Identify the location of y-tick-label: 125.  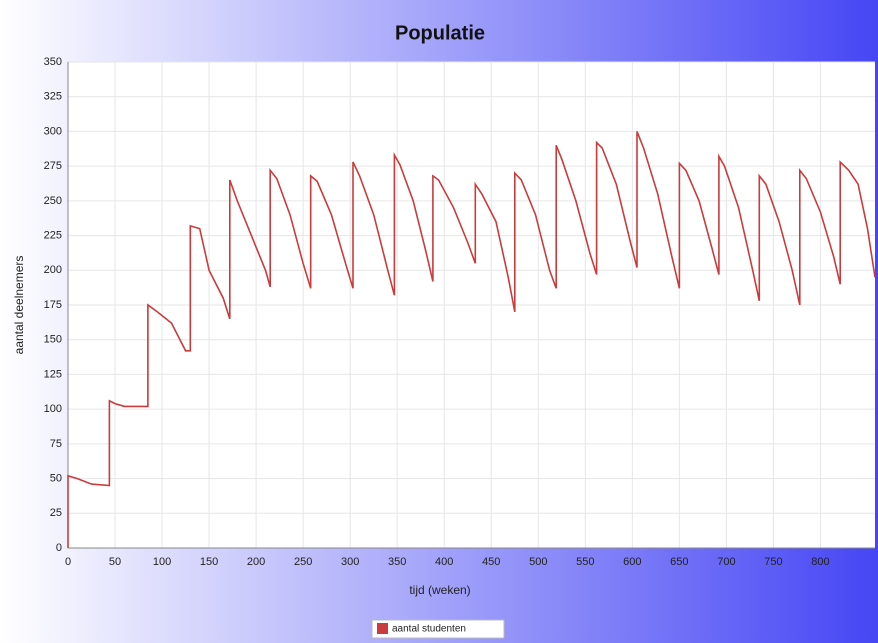
(53, 374).